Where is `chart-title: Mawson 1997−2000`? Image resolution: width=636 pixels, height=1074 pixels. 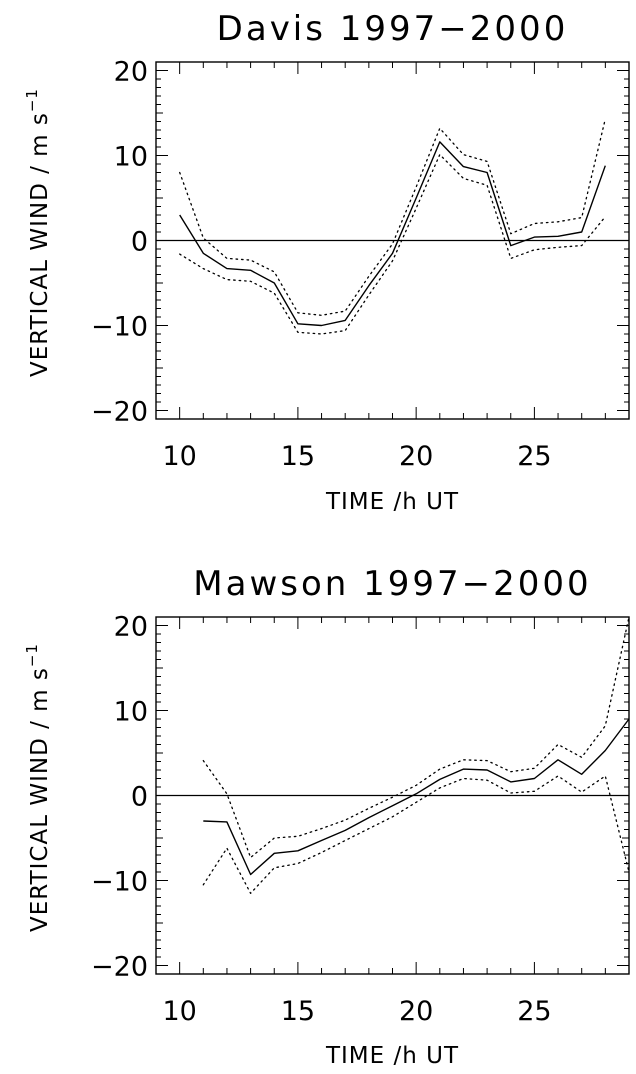
chart-title: Mawson 1997−2000 is located at coordinates (392, 584).